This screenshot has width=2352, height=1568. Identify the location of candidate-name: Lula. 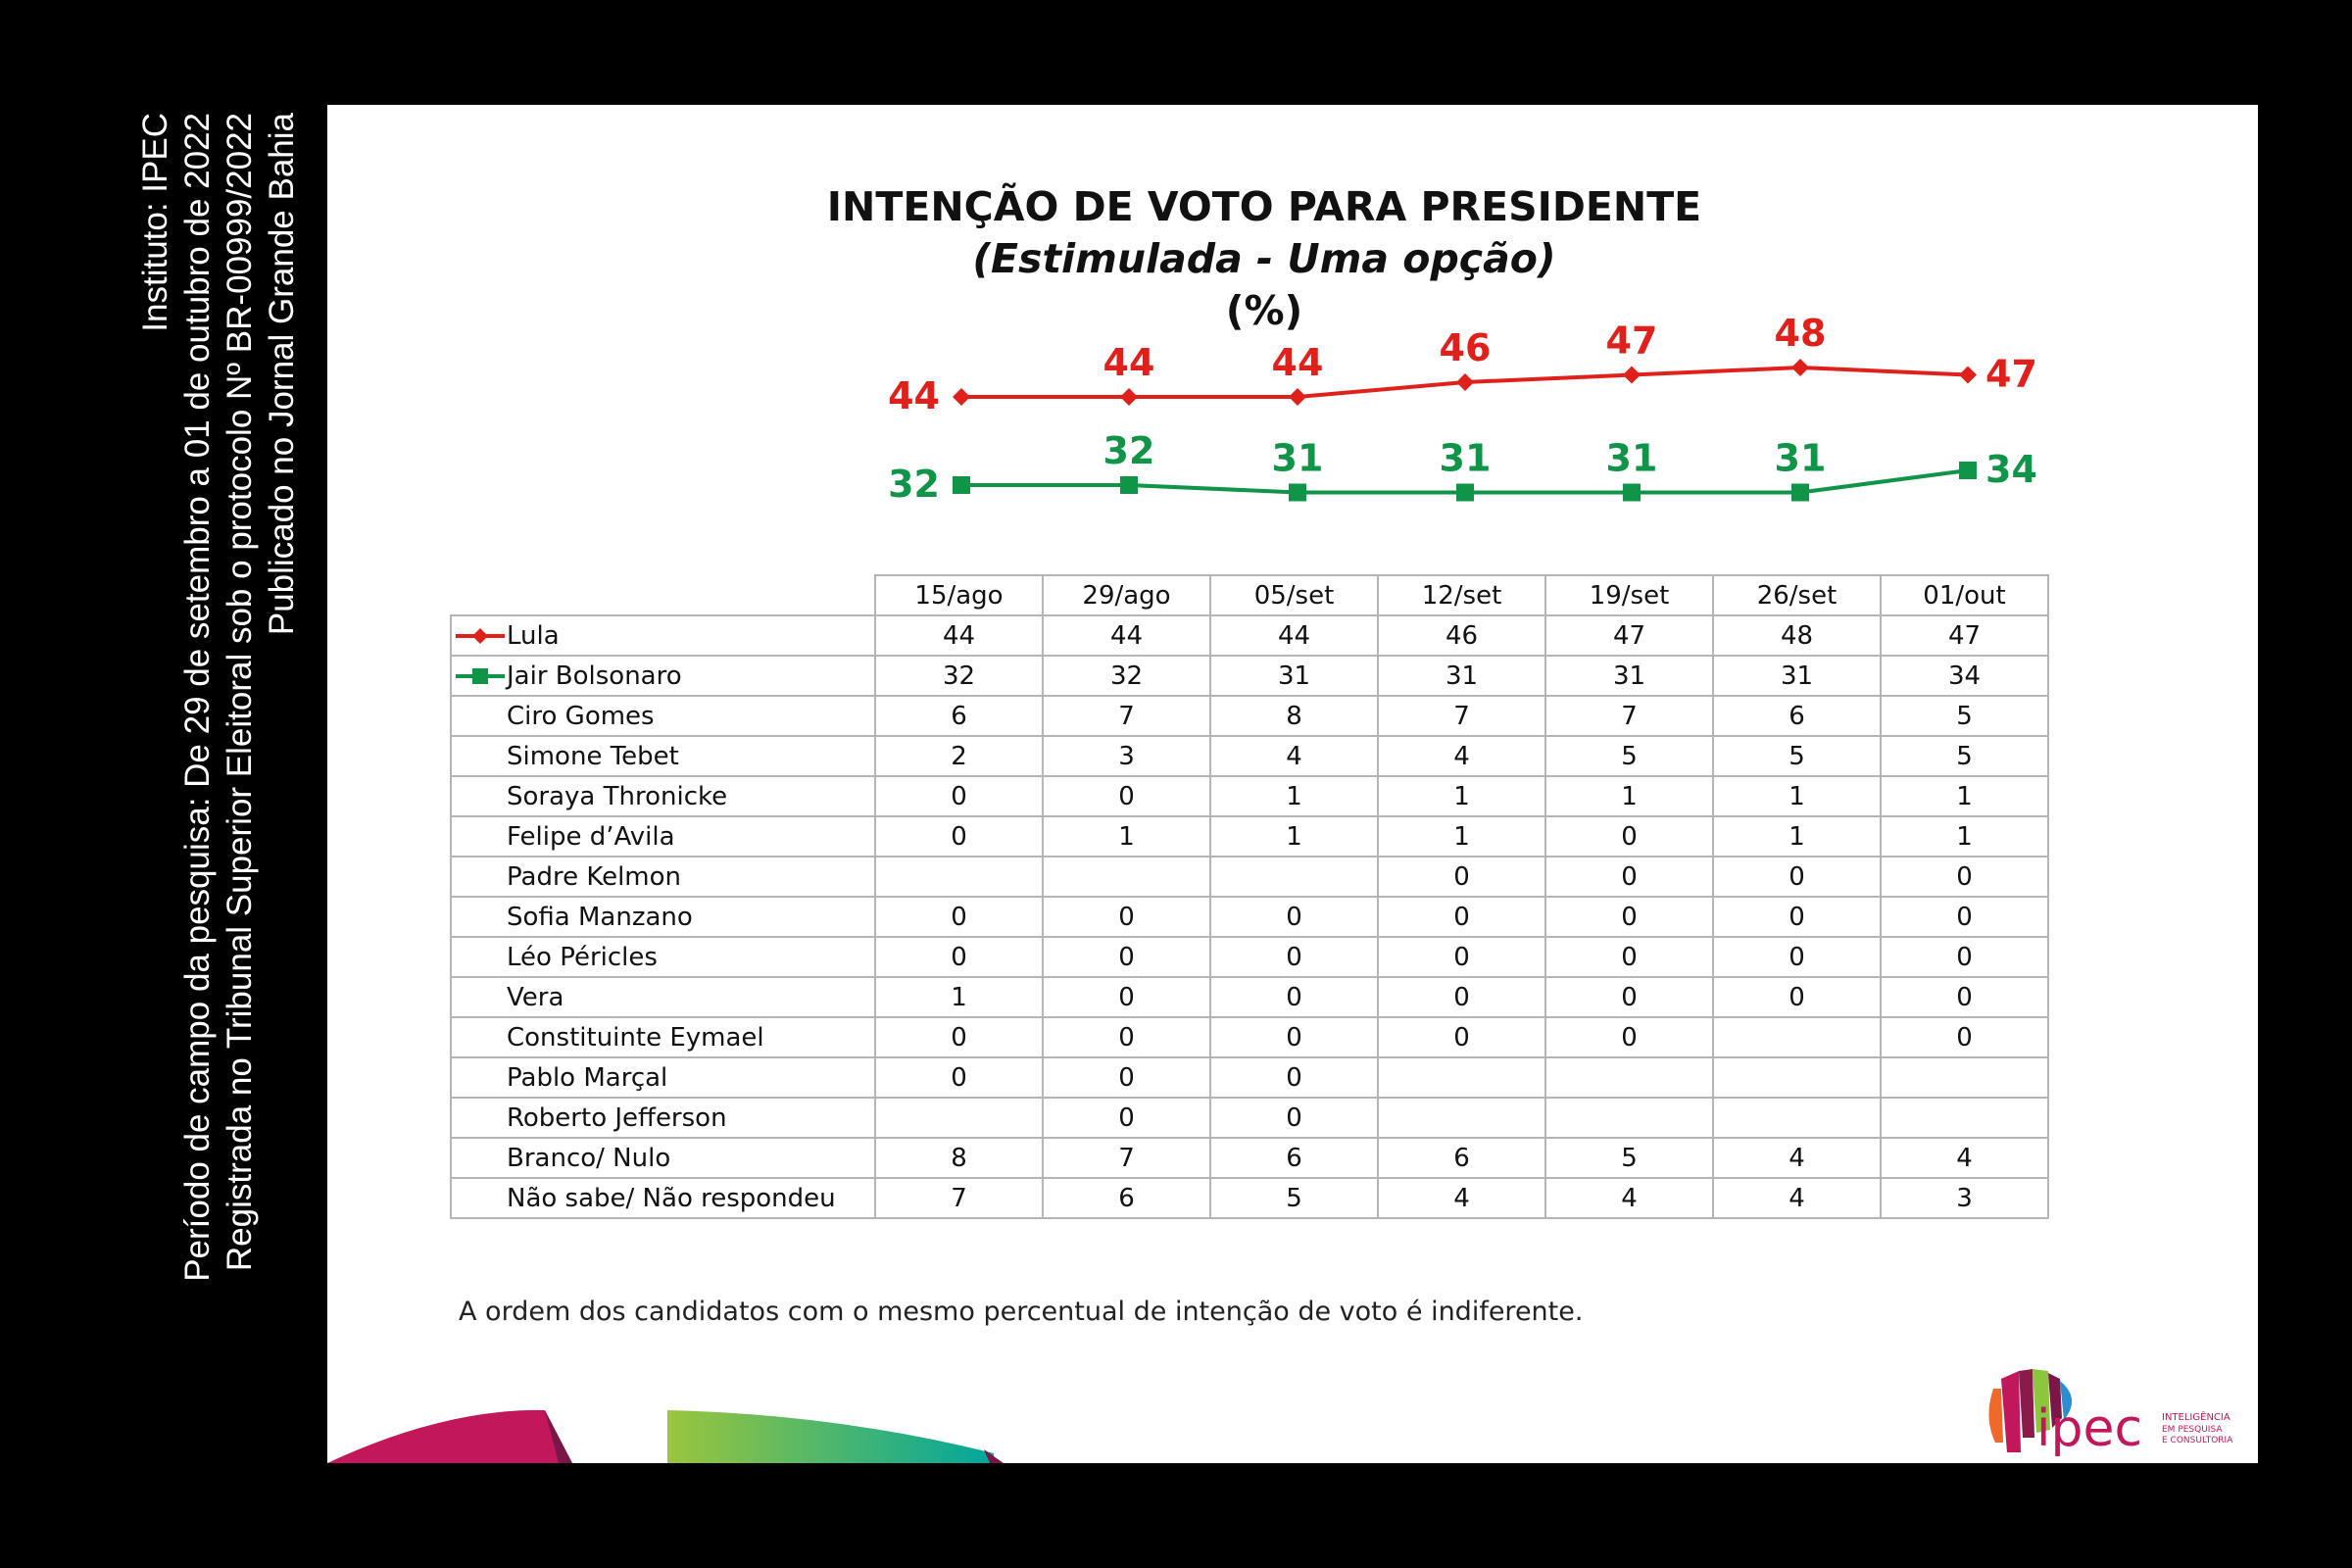
(533, 635).